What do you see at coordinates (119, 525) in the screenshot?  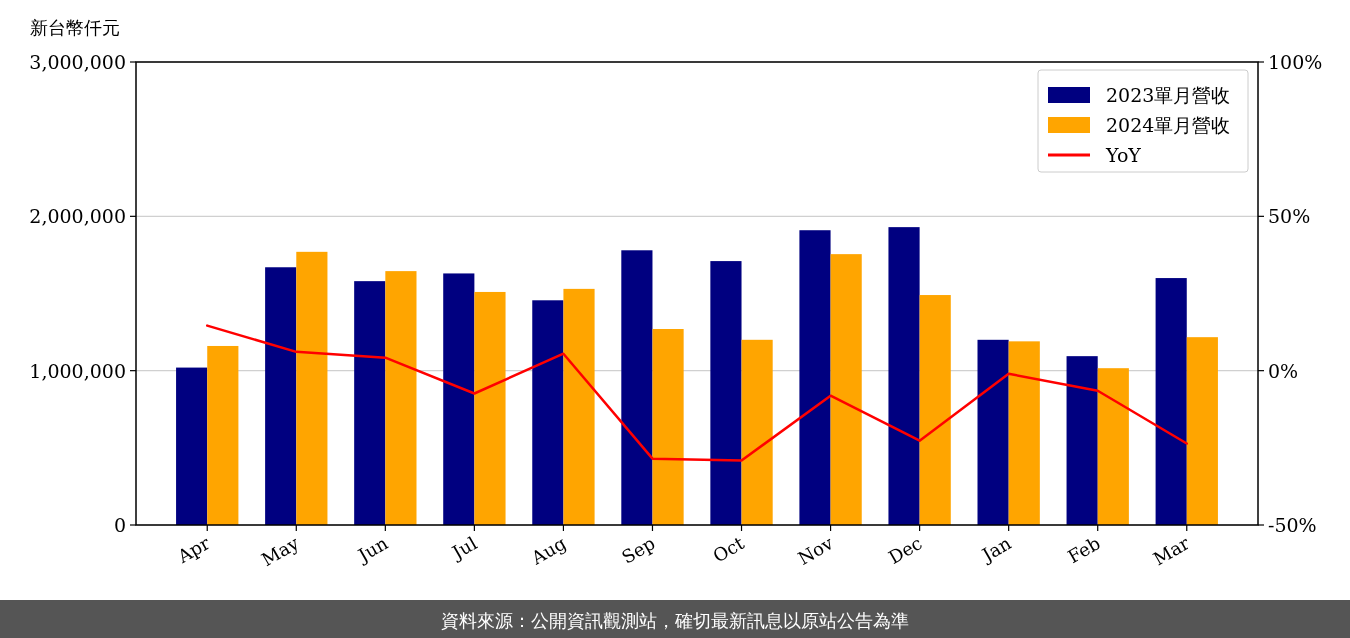 I see `y-tick-label: 0` at bounding box center [119, 525].